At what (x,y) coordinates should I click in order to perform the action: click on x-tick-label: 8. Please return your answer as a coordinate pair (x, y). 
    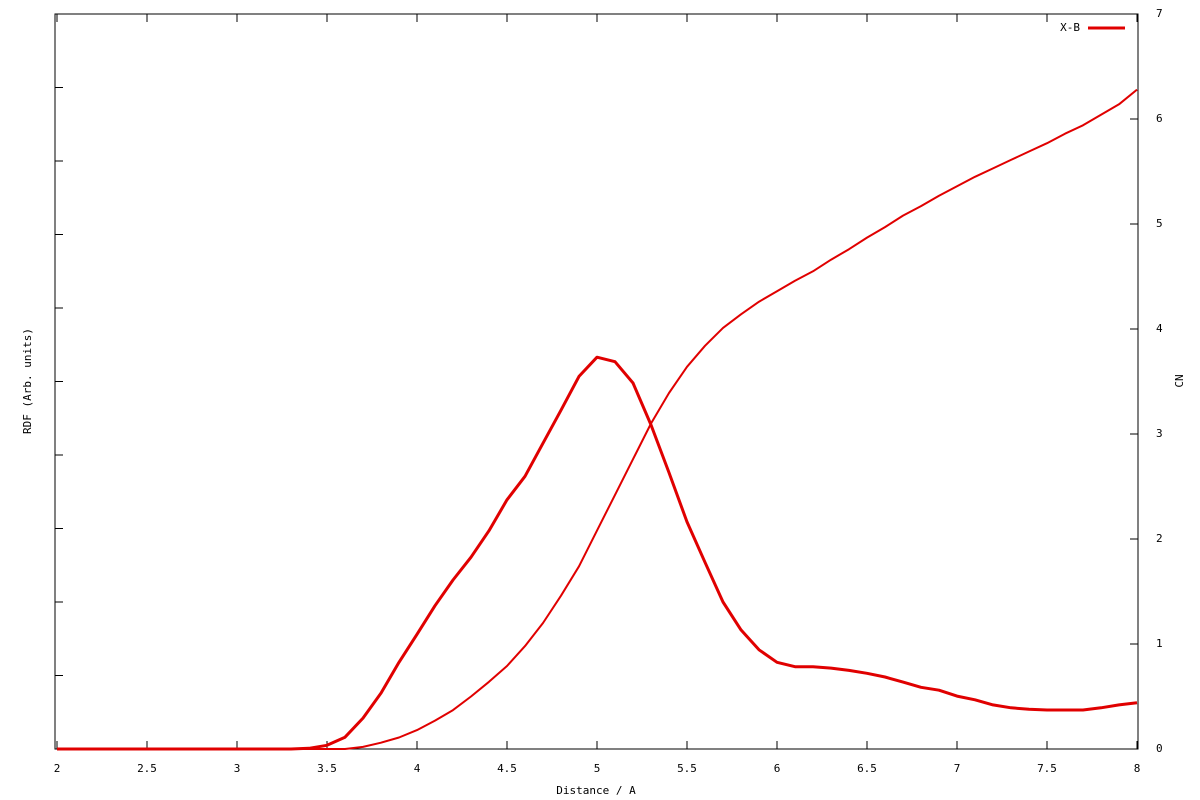
    Looking at the image, I should click on (1137, 768).